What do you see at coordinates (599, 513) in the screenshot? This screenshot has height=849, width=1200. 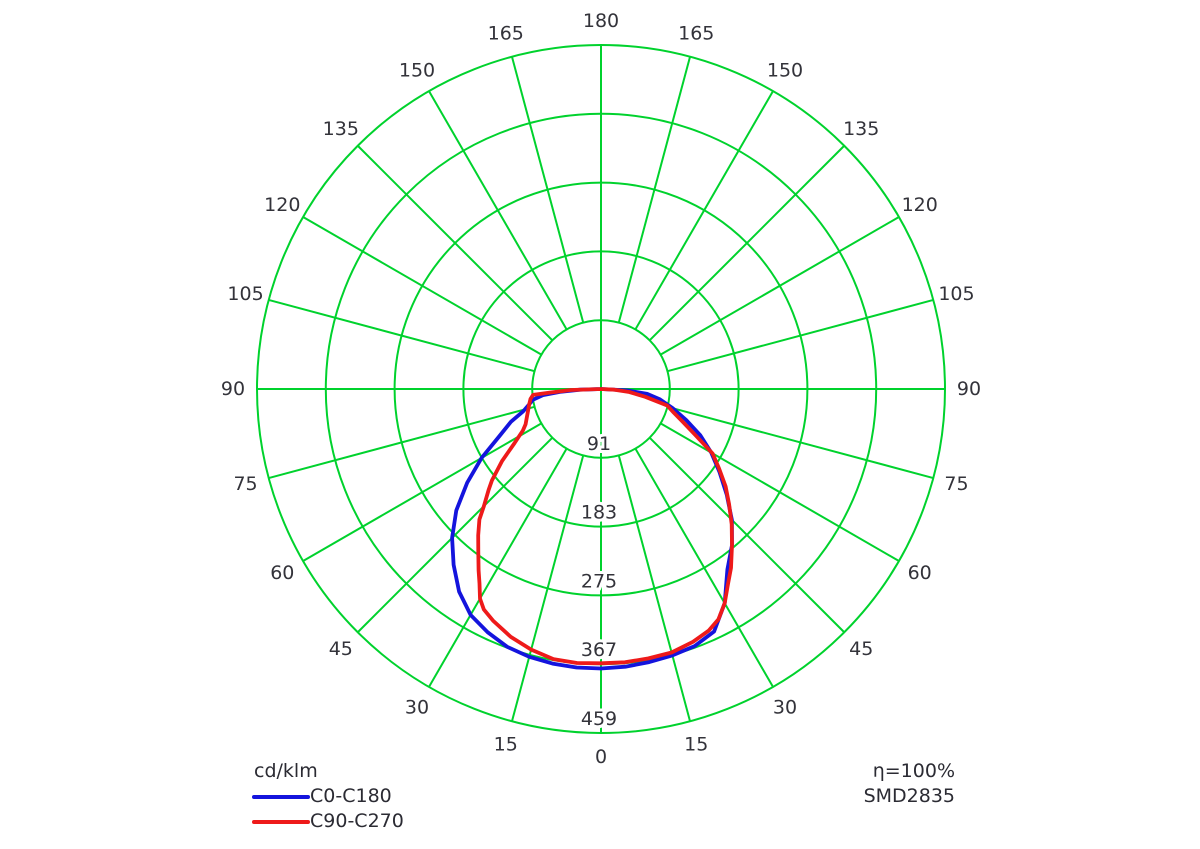 I see `ring-value-label: 183` at bounding box center [599, 513].